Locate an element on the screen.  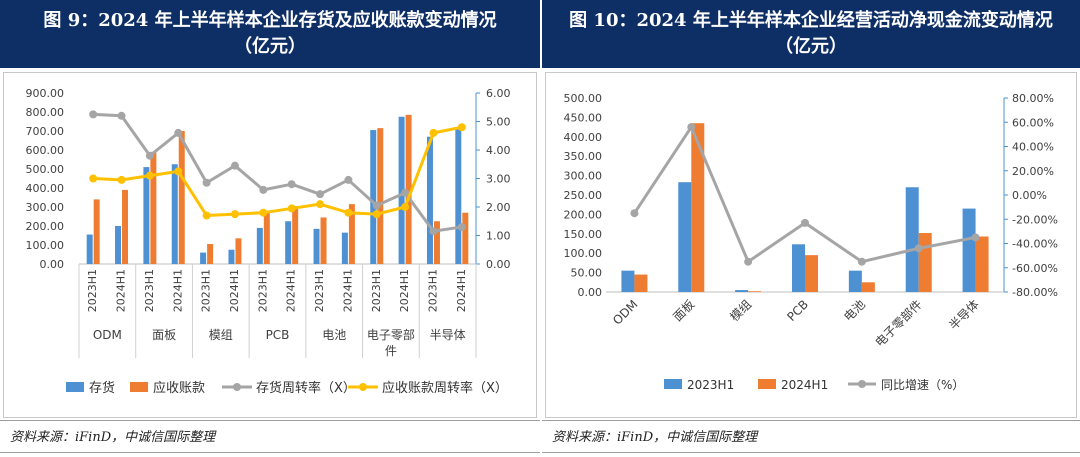
category-label: 模组 is located at coordinates (740, 310).